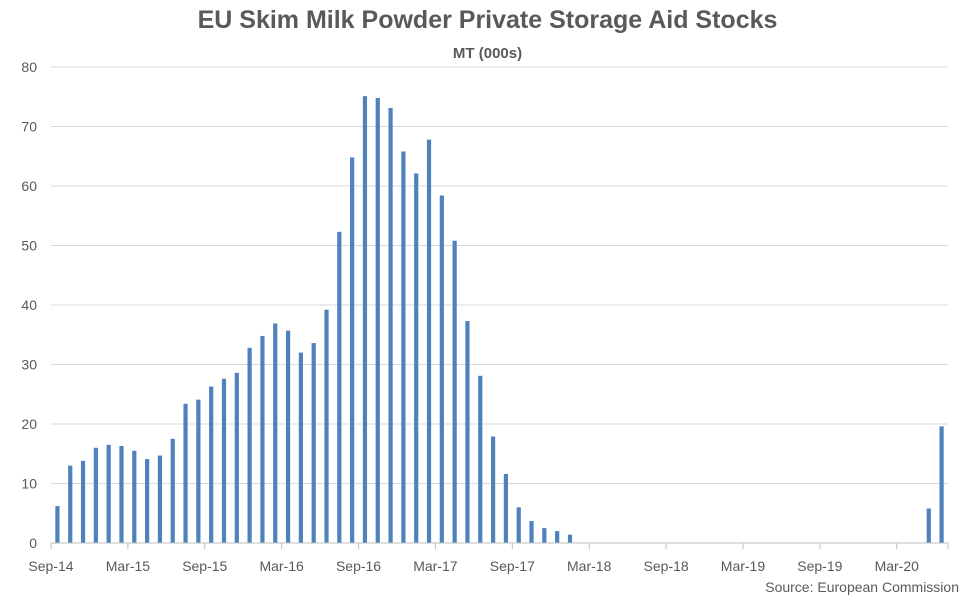 Image resolution: width=975 pixels, height=601 pixels. What do you see at coordinates (589, 566) in the screenshot?
I see `x-tick-label: Mar-18` at bounding box center [589, 566].